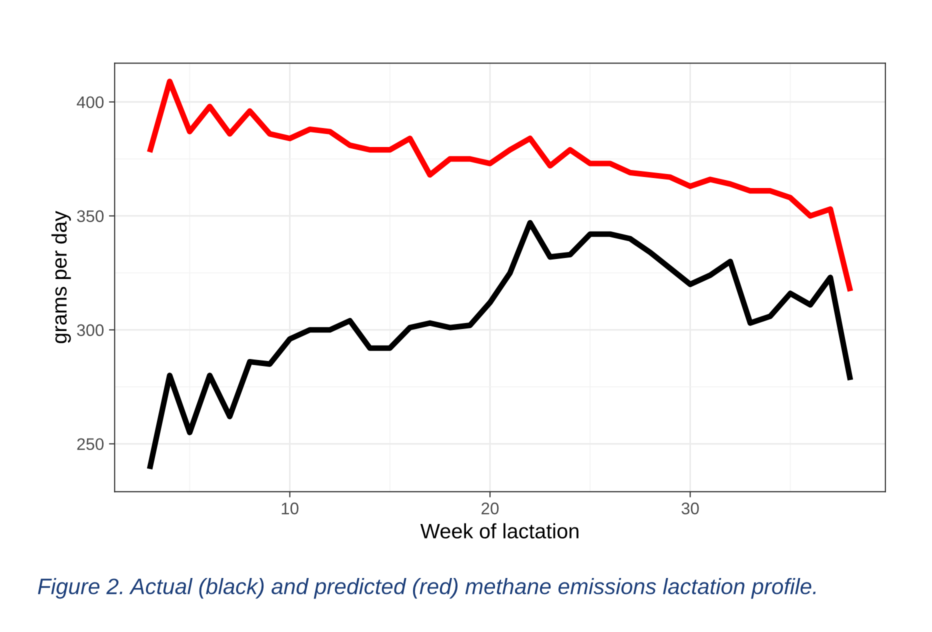  I want to click on x-tick-label: 30, so click(690, 508).